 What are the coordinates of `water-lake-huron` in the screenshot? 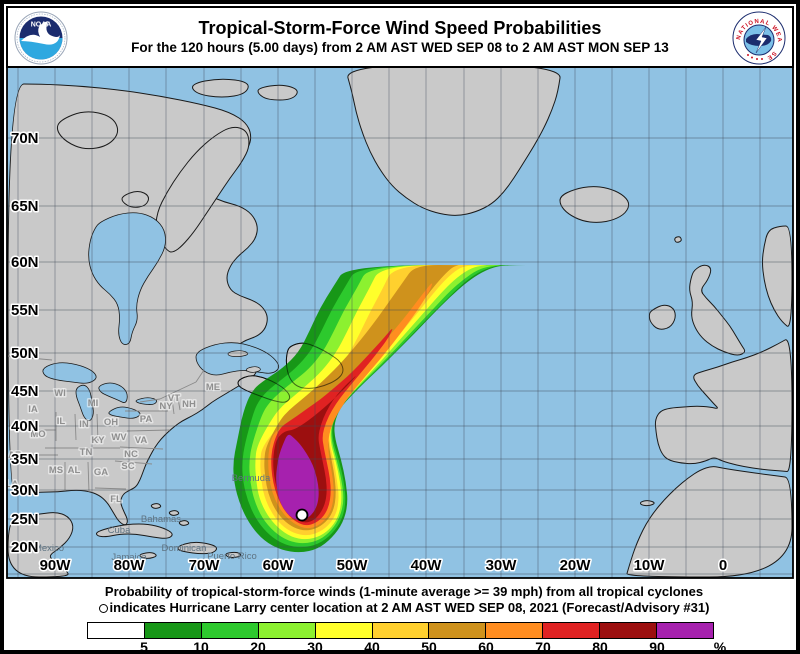 It's located at (113, 392).